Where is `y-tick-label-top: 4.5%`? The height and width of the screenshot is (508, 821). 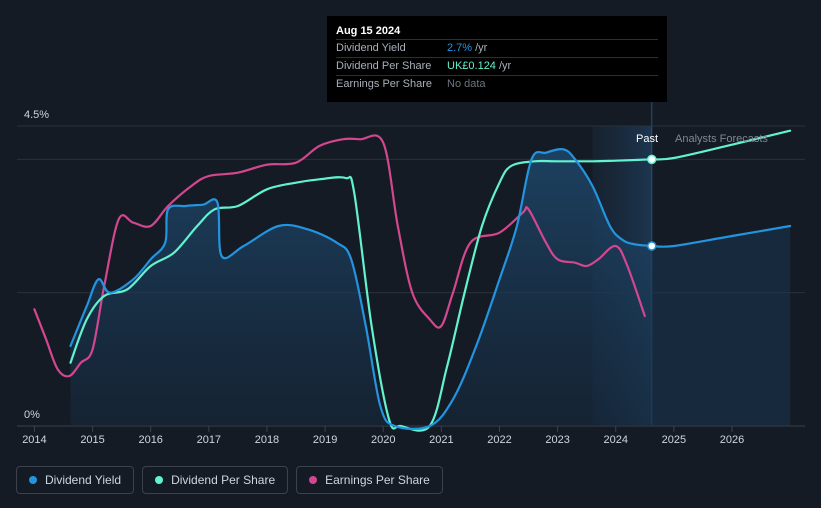 y-tick-label-top: 4.5% is located at coordinates (36, 115).